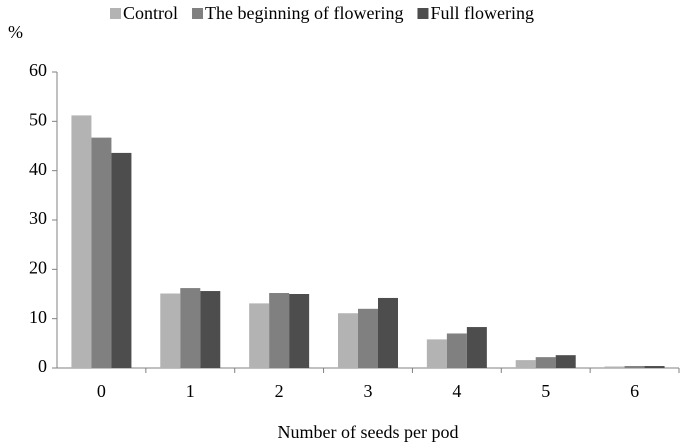 This screenshot has width=680, height=448. I want to click on x-tick-label: 1, so click(190, 391).